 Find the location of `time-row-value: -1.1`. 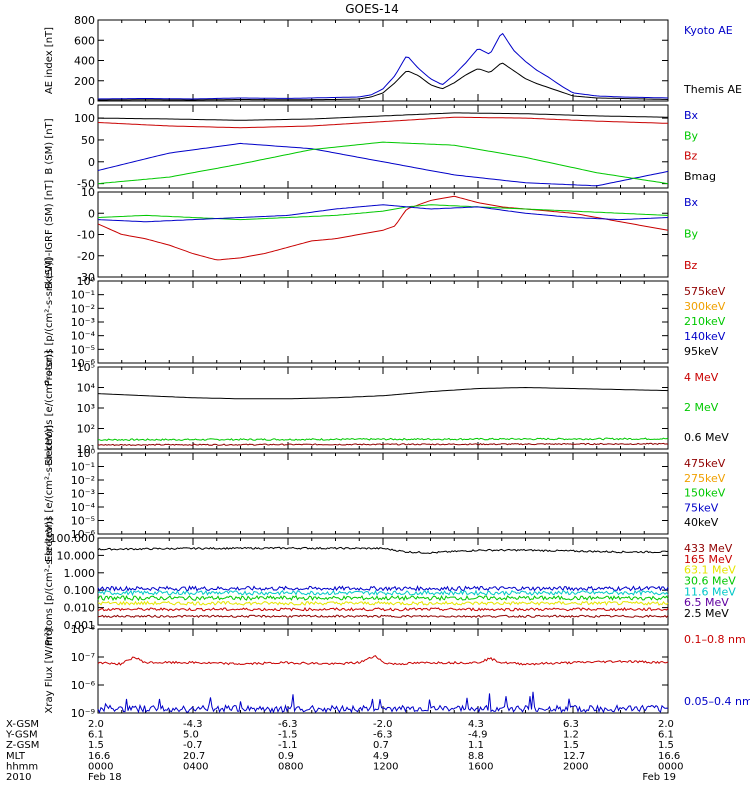

time-row-value: -1.1 is located at coordinates (288, 745).